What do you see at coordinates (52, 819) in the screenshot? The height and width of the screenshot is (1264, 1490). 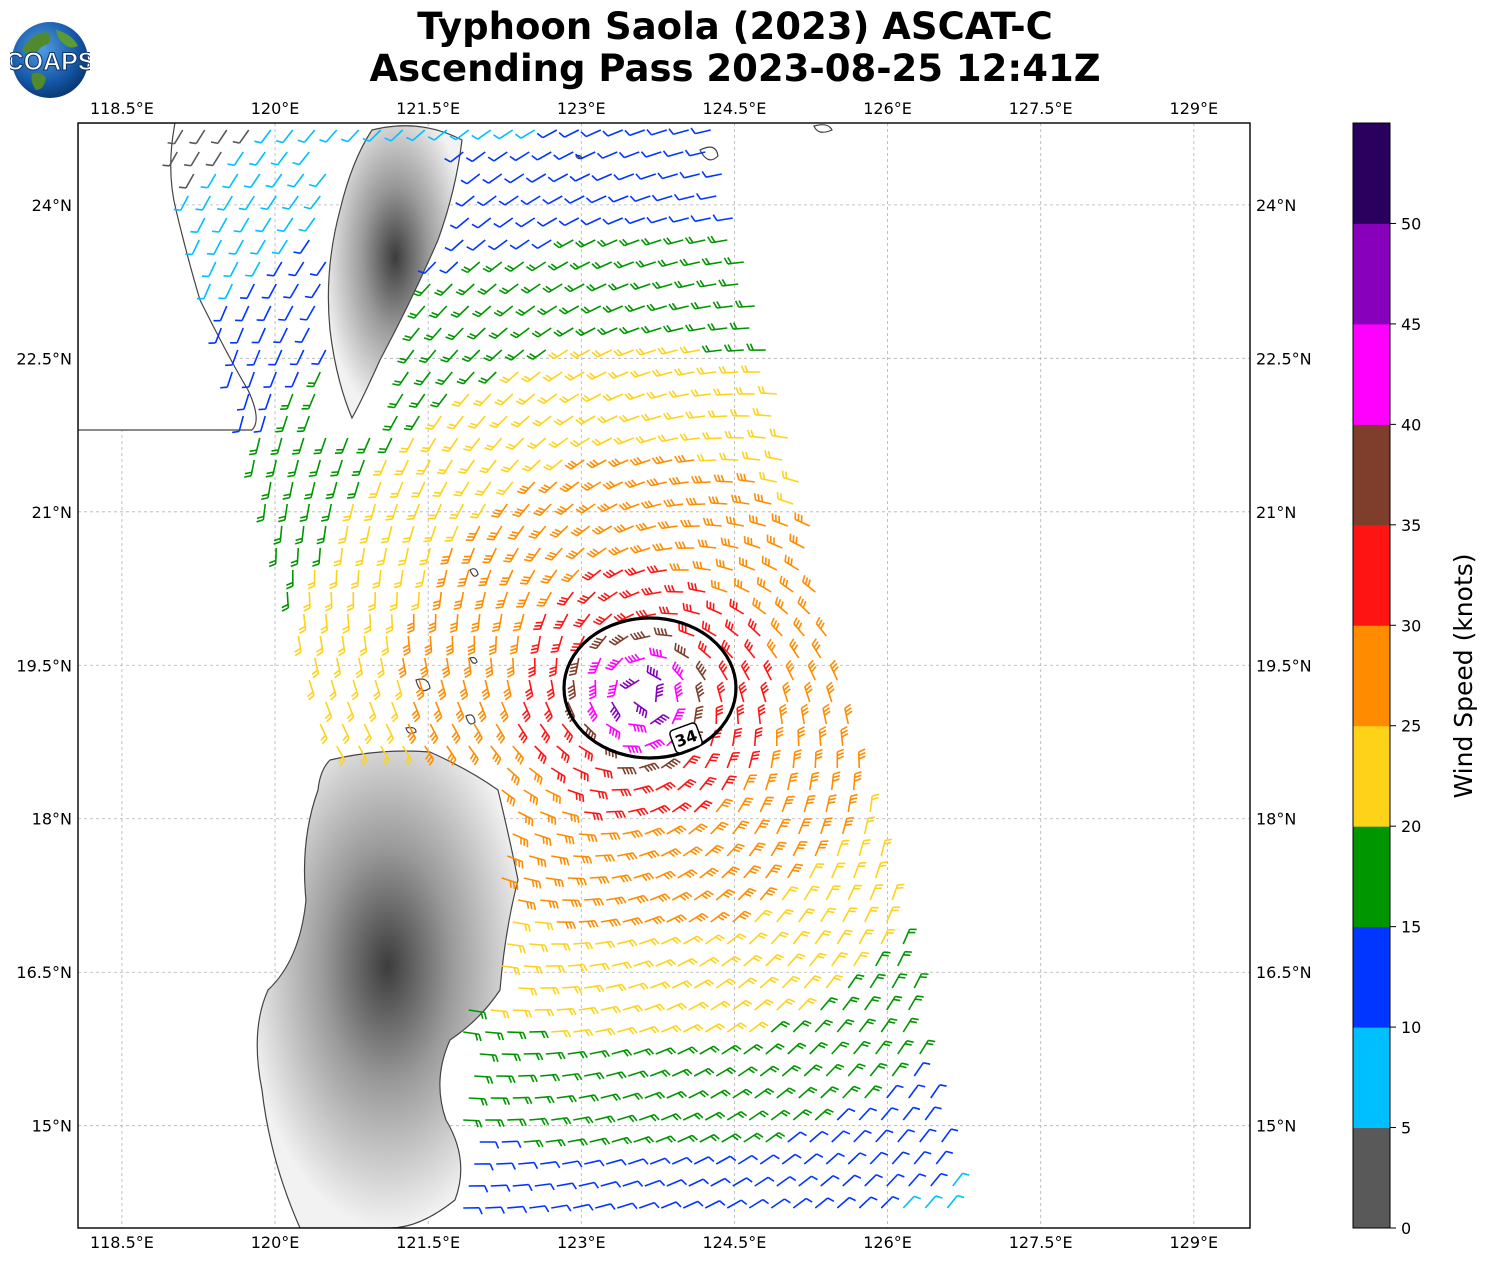 I see `lat-tick-label-left: 18°N` at bounding box center [52, 819].